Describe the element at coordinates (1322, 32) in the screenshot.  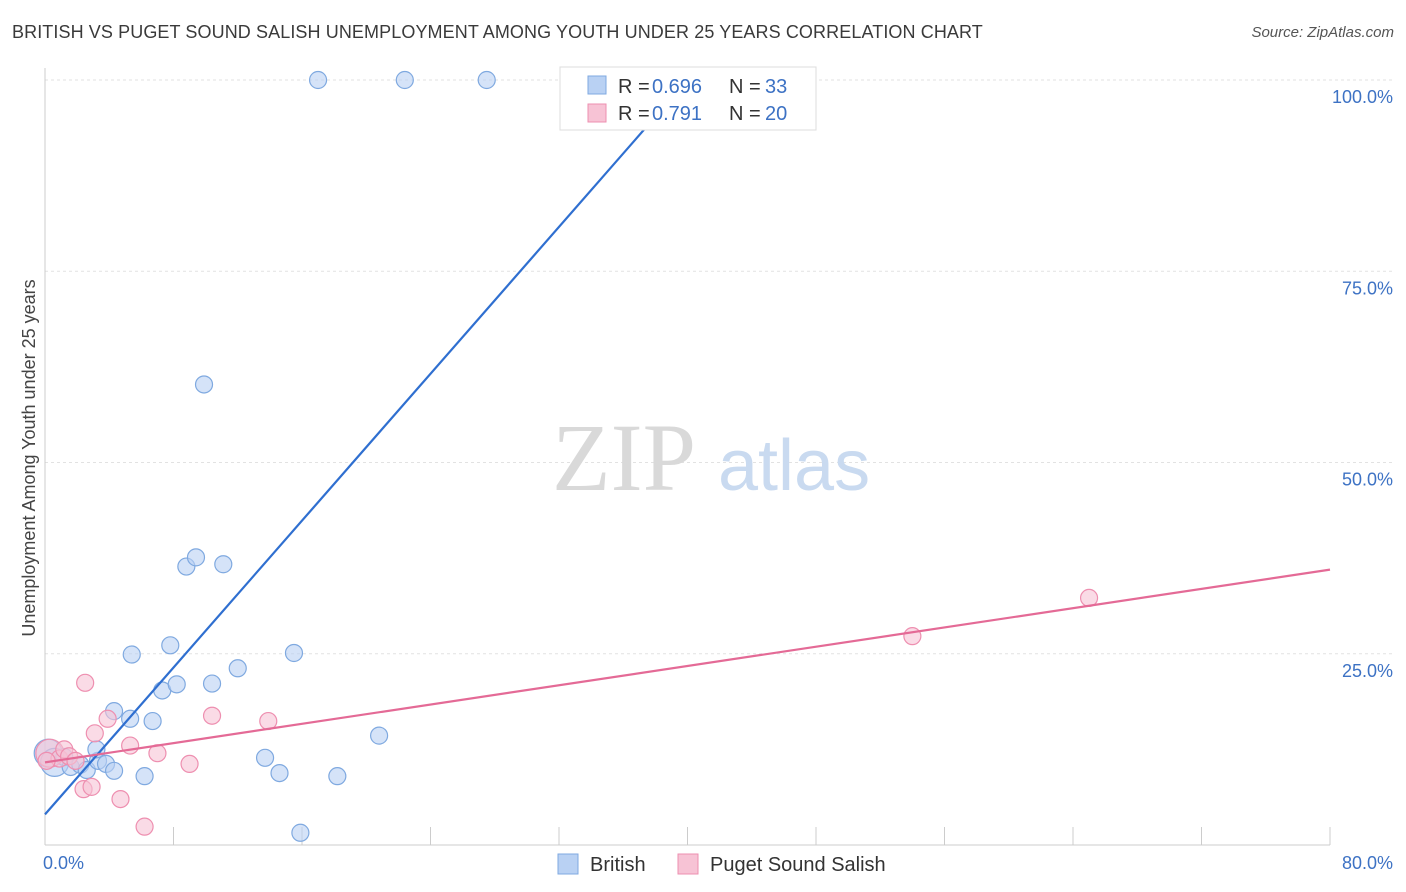
I see `chart-source: Source: ZipAtlas.com` at that location.